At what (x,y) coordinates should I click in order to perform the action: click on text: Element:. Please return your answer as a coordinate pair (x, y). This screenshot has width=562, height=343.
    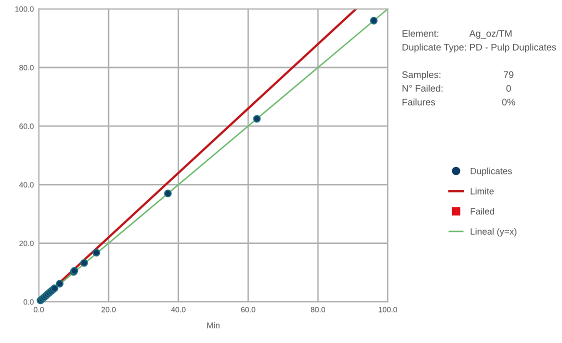
    Looking at the image, I should click on (420, 33).